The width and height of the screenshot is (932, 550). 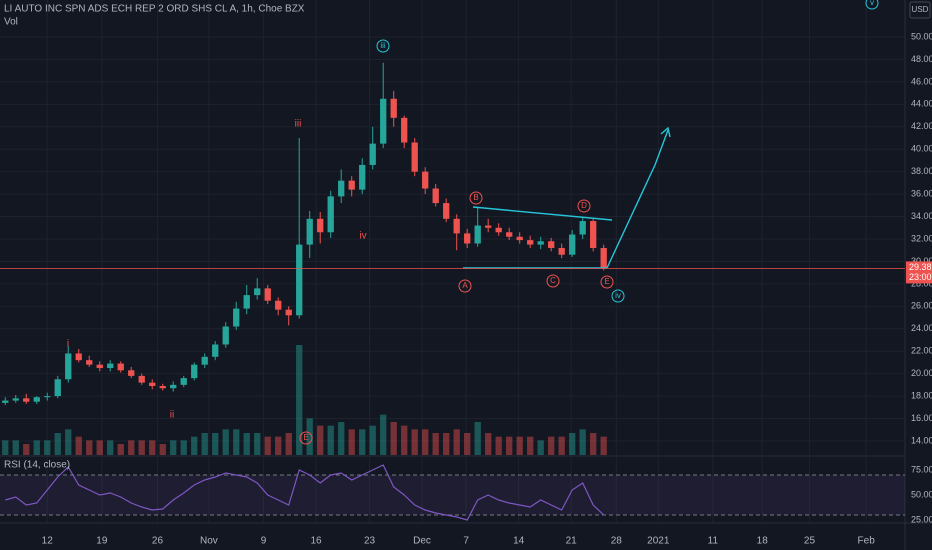 What do you see at coordinates (921, 171) in the screenshot?
I see `y-tick-label: 38.00` at bounding box center [921, 171].